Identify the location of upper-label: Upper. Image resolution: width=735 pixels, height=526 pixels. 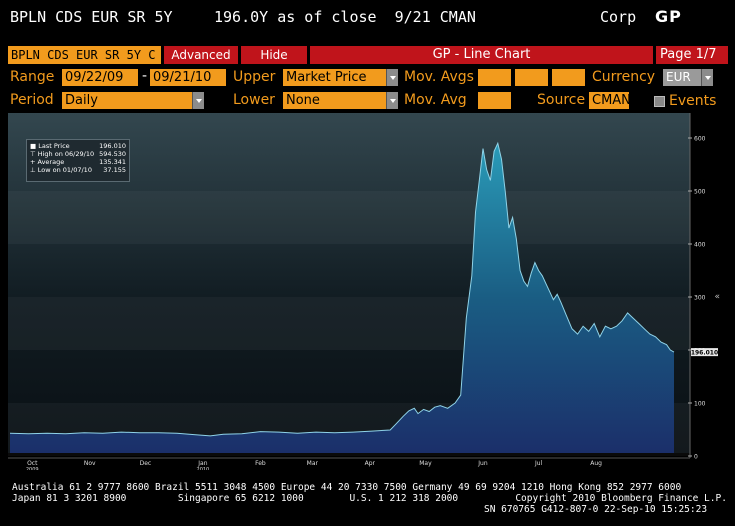
(254, 77).